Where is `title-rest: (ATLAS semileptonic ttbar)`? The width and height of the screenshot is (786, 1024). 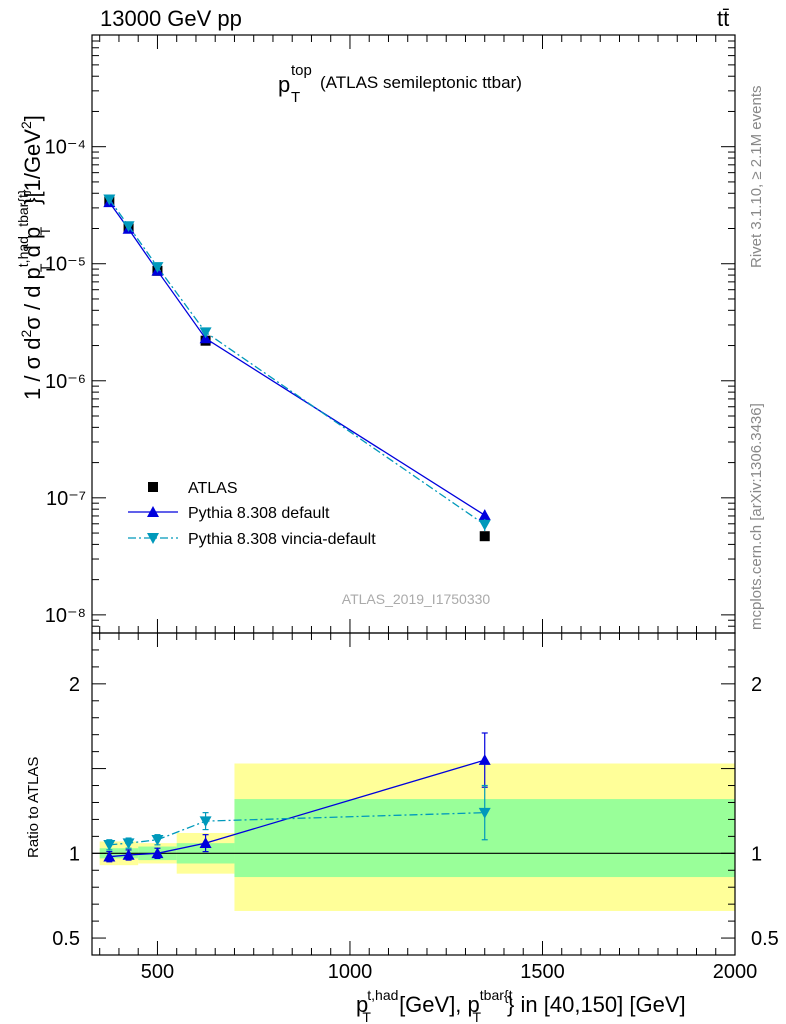 title-rest: (ATLAS semileptonic ttbar) is located at coordinates (421, 82).